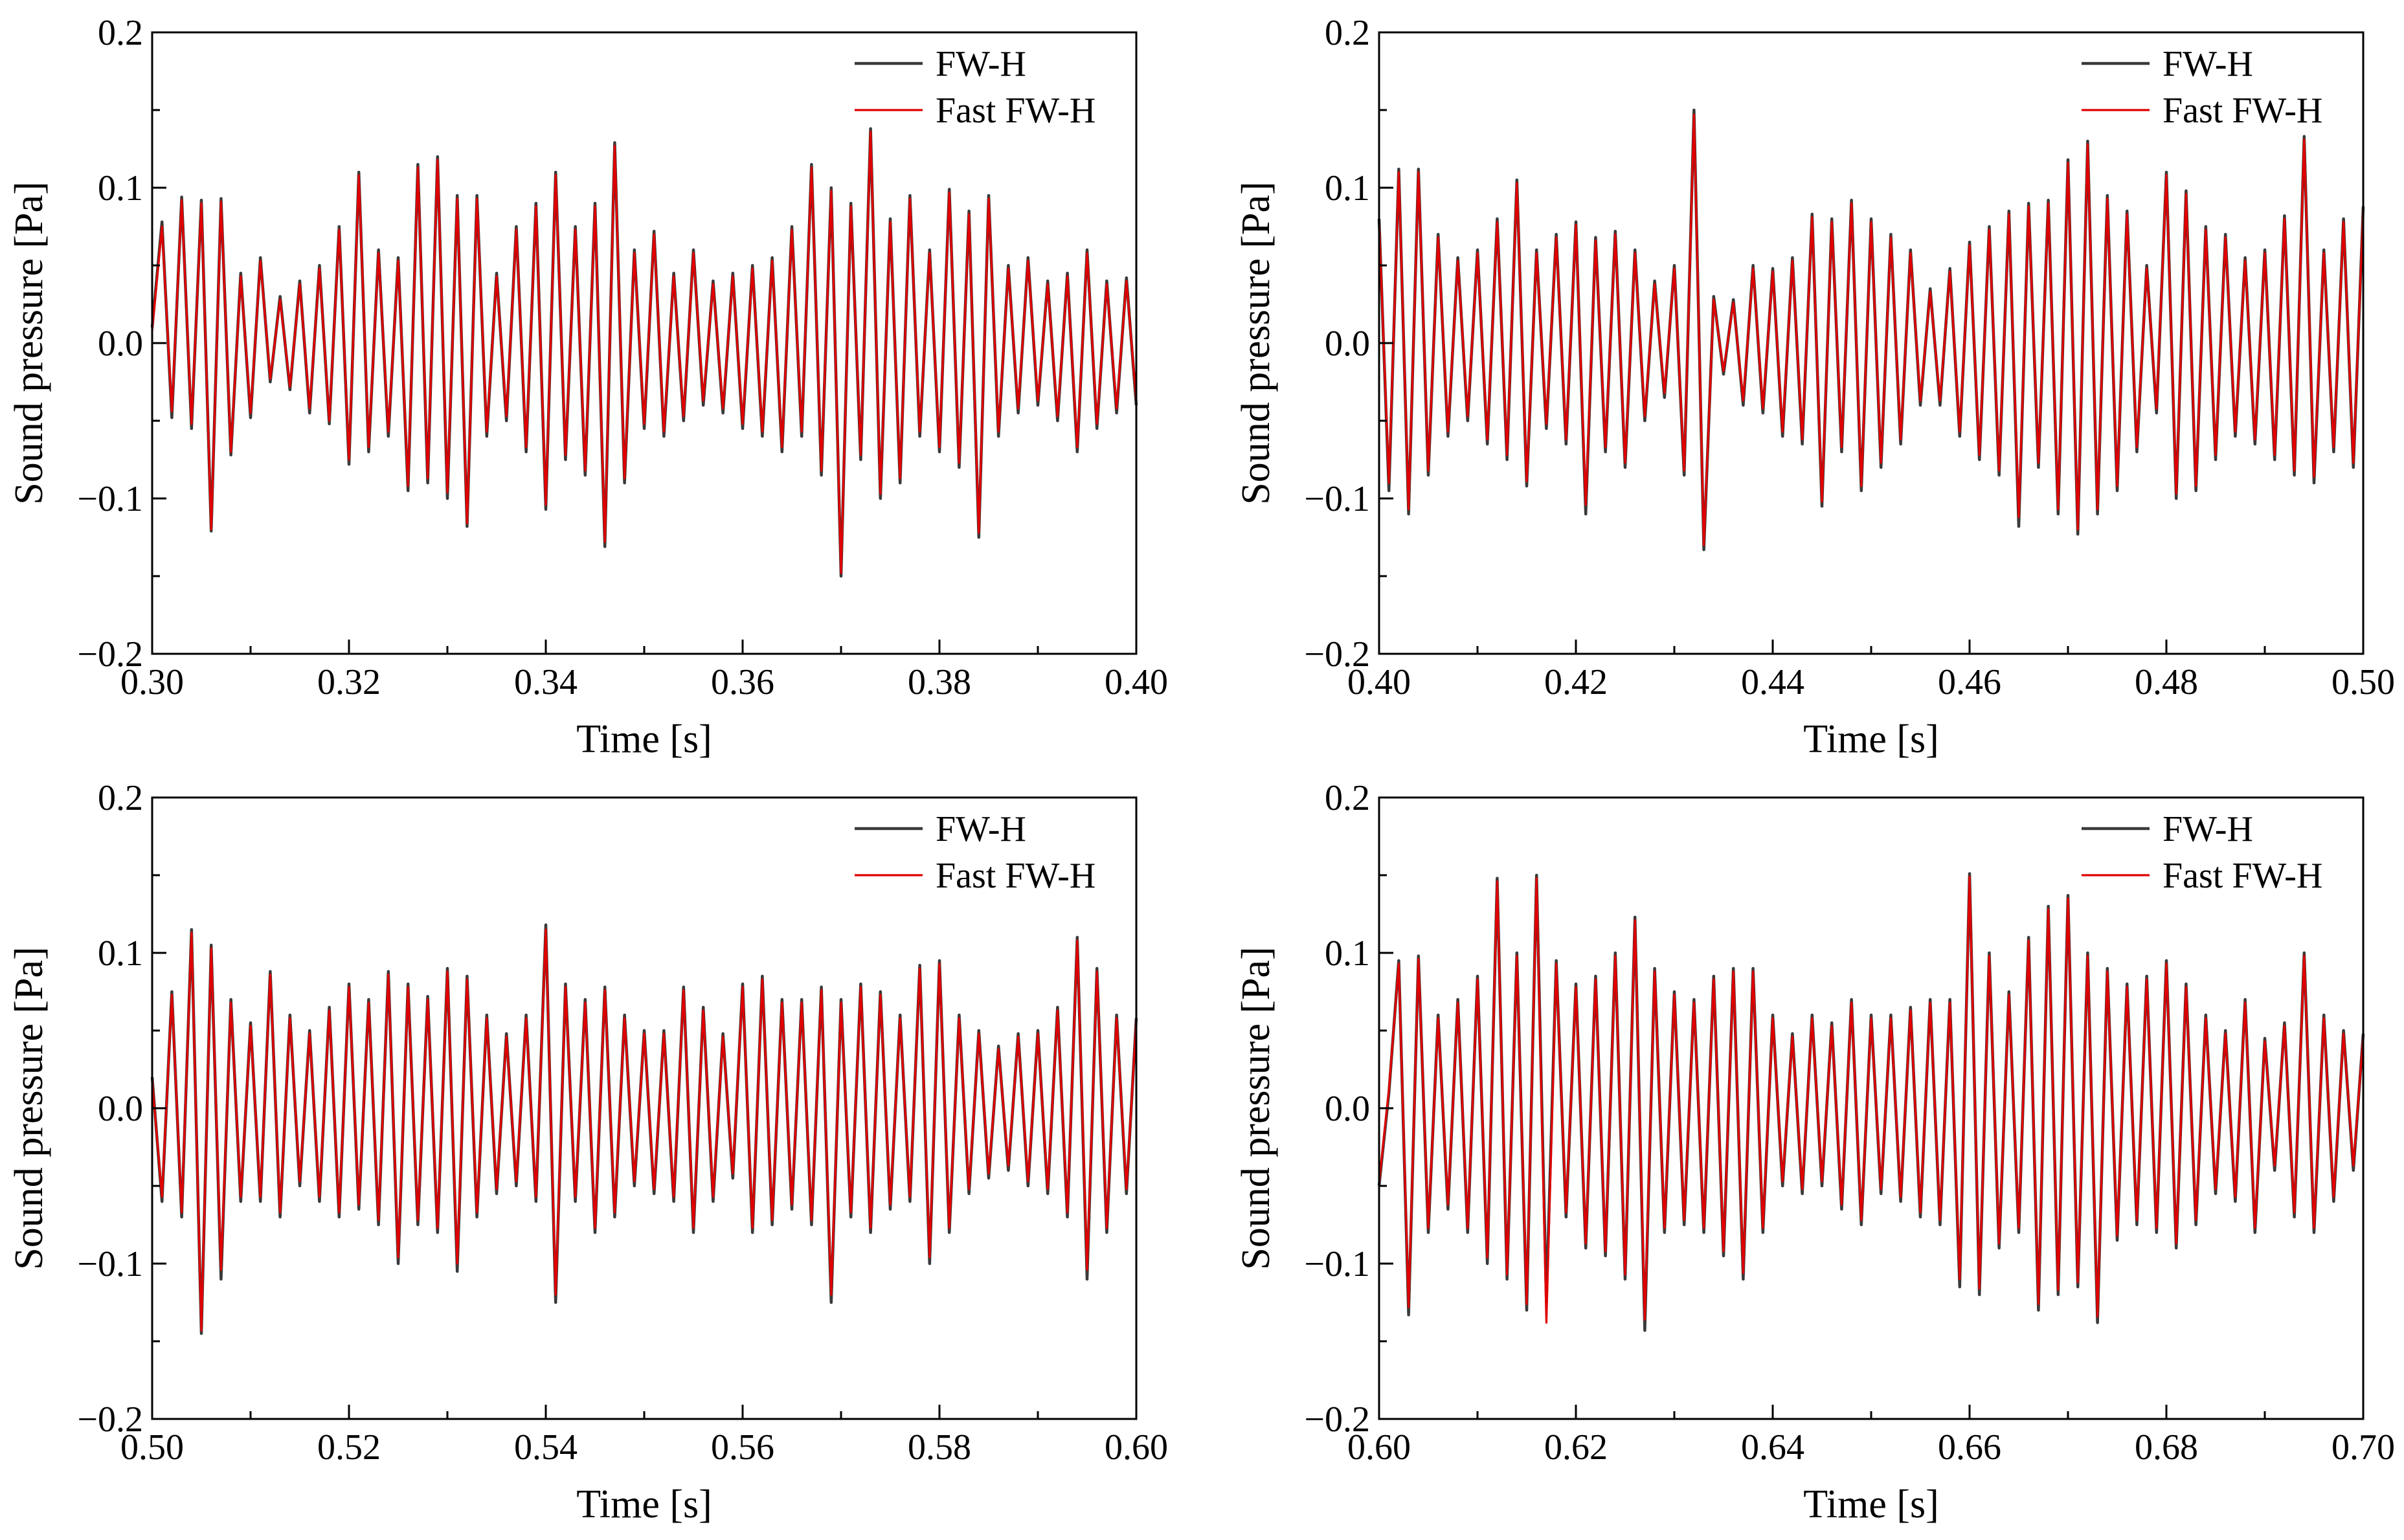 This screenshot has width=2404, height=1540. What do you see at coordinates (2166, 1447) in the screenshot?
I see `x-tick-label: 0.68` at bounding box center [2166, 1447].